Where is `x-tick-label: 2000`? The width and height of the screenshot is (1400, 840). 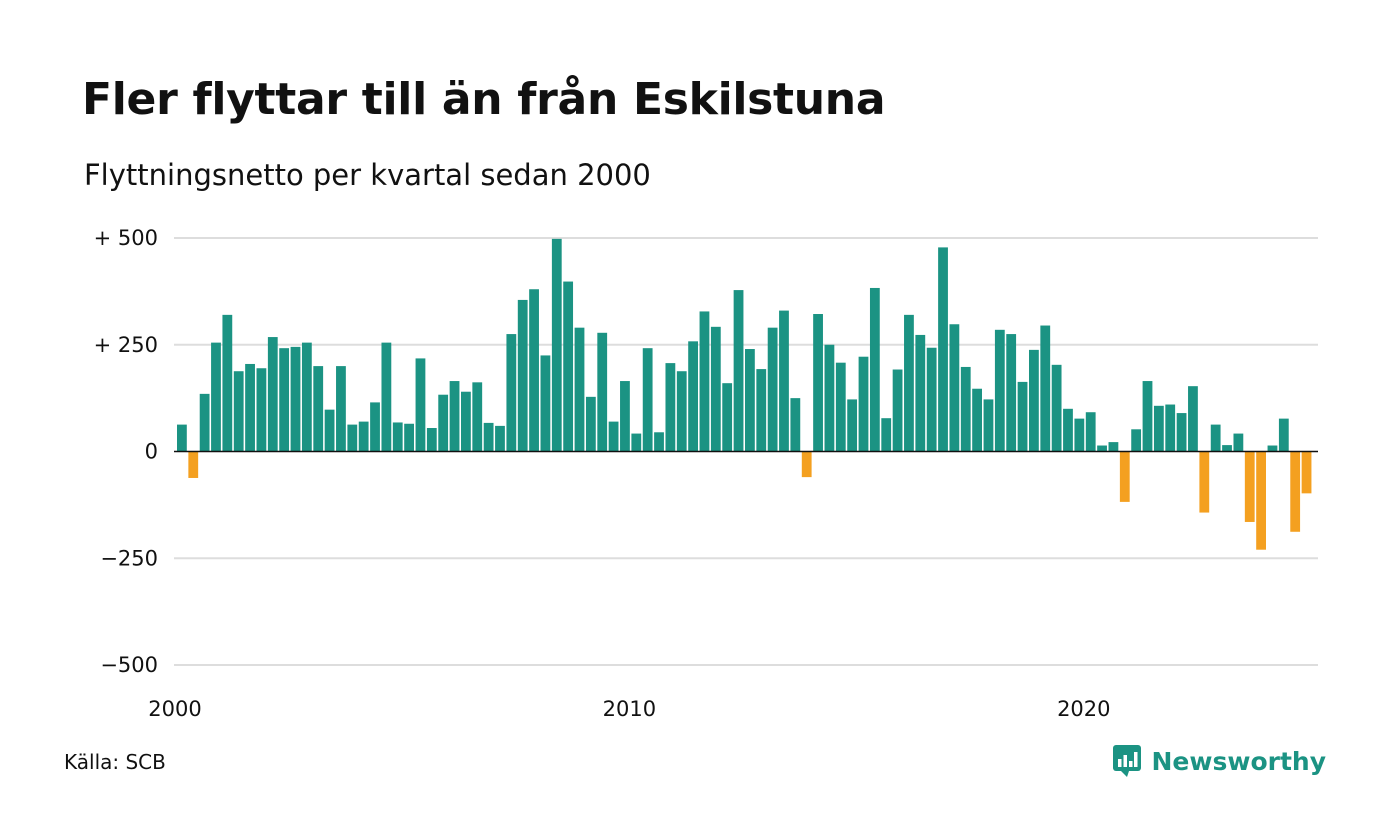 x-tick-label: 2000 is located at coordinates (174, 709).